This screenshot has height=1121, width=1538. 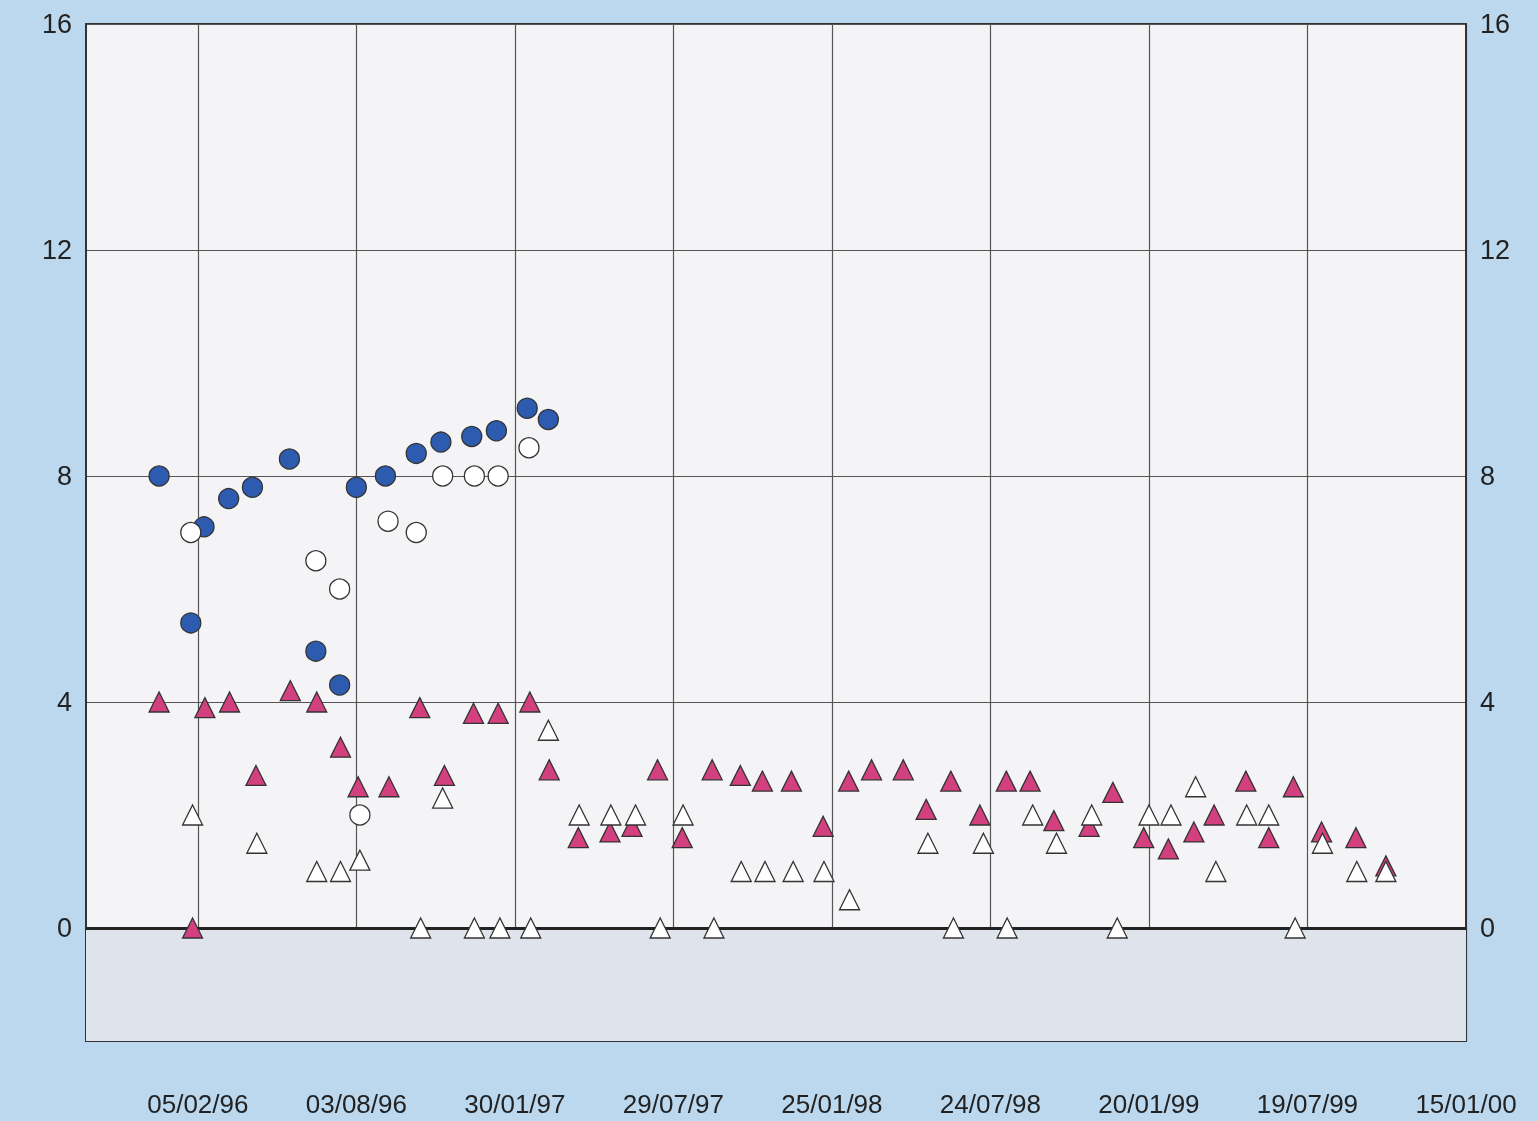 What do you see at coordinates (1495, 250) in the screenshot?
I see `y2-tick-label: 12` at bounding box center [1495, 250].